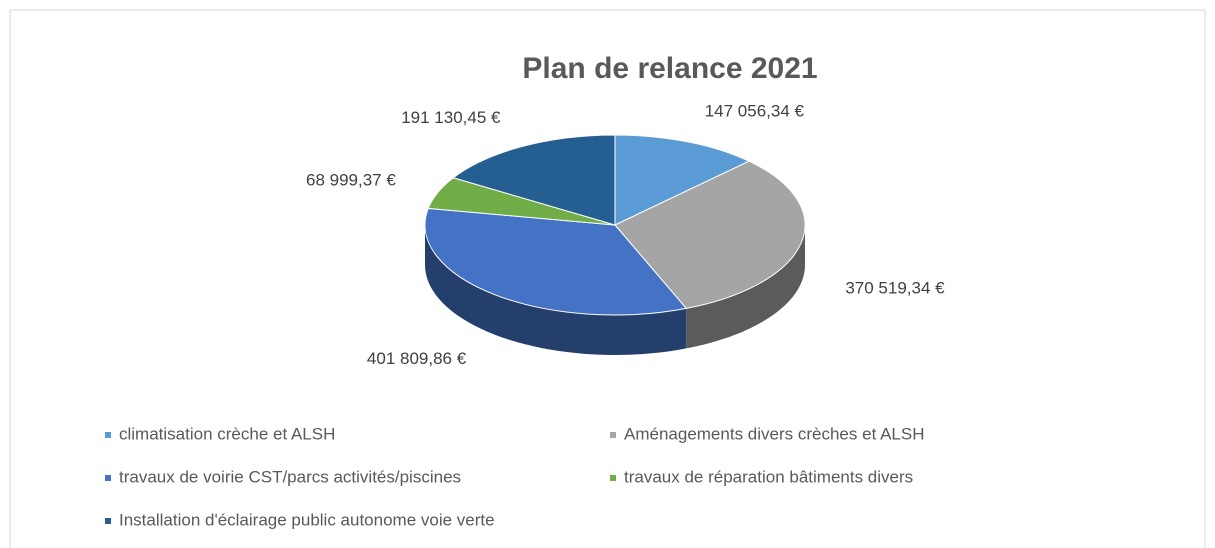 The height and width of the screenshot is (548, 1215). Describe the element at coordinates (755, 111) in the screenshot. I see `data-label: 147 056,34 €` at that location.